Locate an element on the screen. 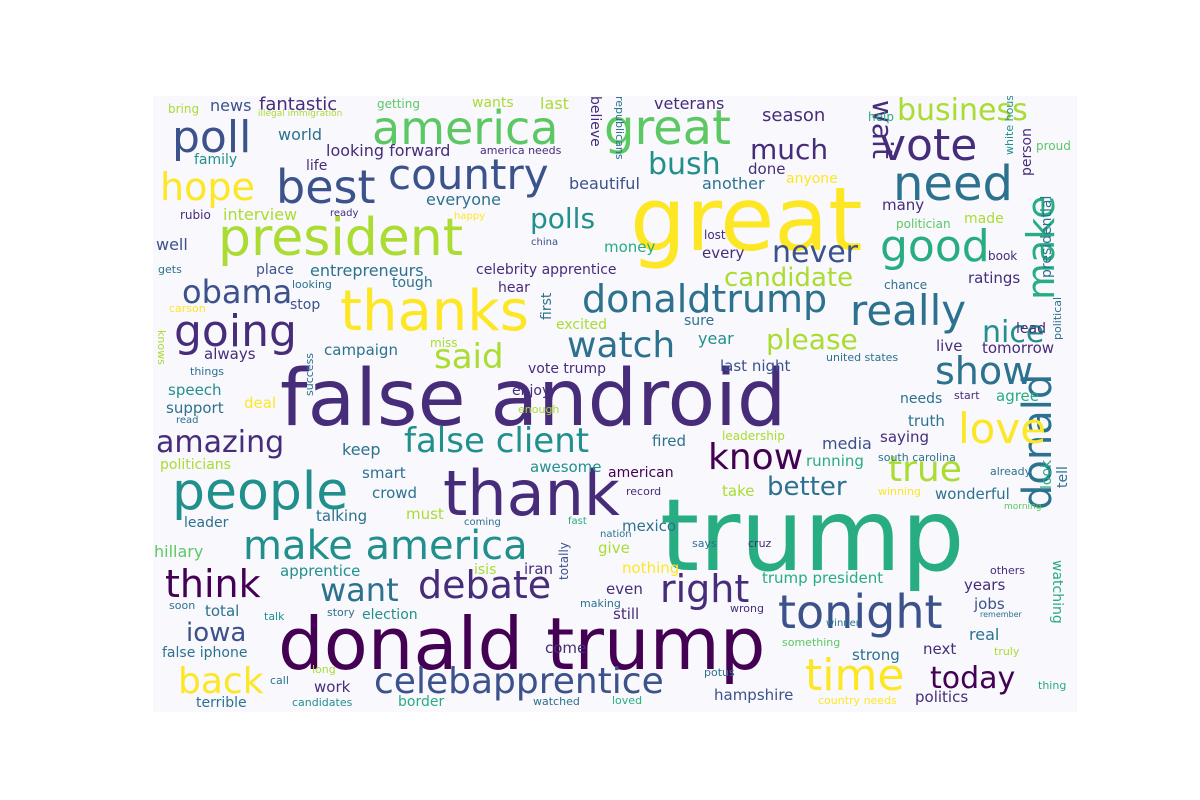 This screenshot has height=800, width=1200. word: thank is located at coordinates (531, 493).